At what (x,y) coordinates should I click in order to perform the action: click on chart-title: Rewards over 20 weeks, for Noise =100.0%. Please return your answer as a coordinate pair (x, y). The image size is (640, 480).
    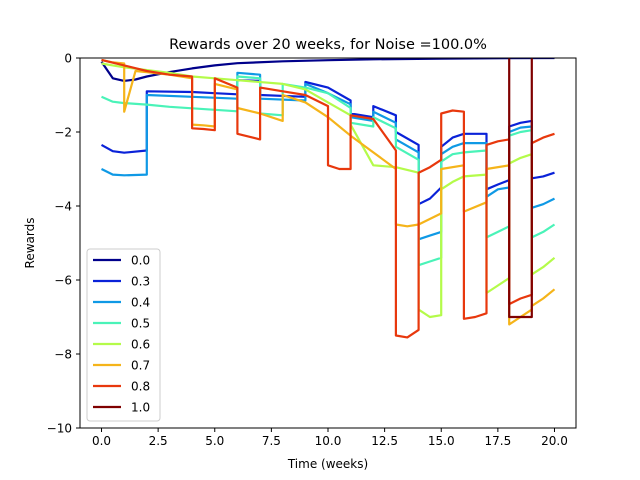
    Looking at the image, I should click on (328, 45).